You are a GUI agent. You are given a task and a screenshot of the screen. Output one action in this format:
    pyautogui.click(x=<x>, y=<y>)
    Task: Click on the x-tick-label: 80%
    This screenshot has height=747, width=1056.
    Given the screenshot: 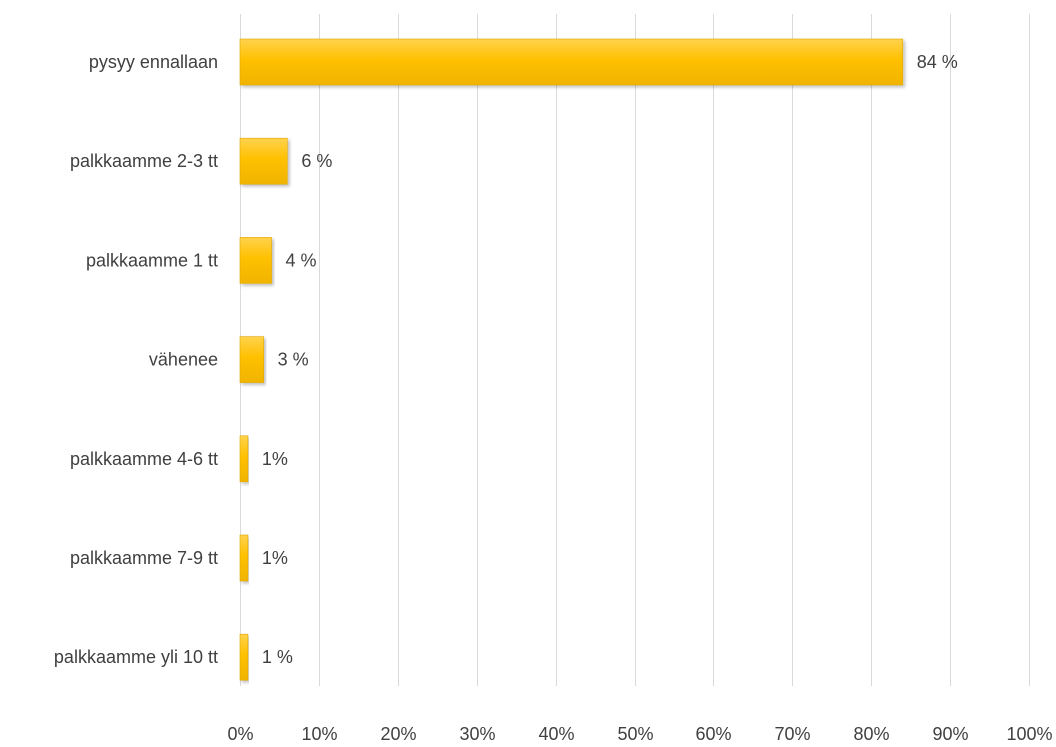 What is the action you would take?
    pyautogui.click(x=871, y=734)
    